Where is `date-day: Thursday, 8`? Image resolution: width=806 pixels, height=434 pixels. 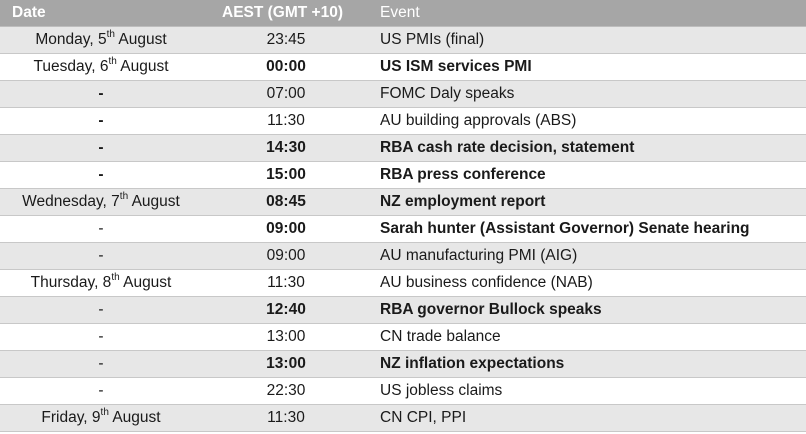
date-day: Thursday, 8 is located at coordinates (71, 282).